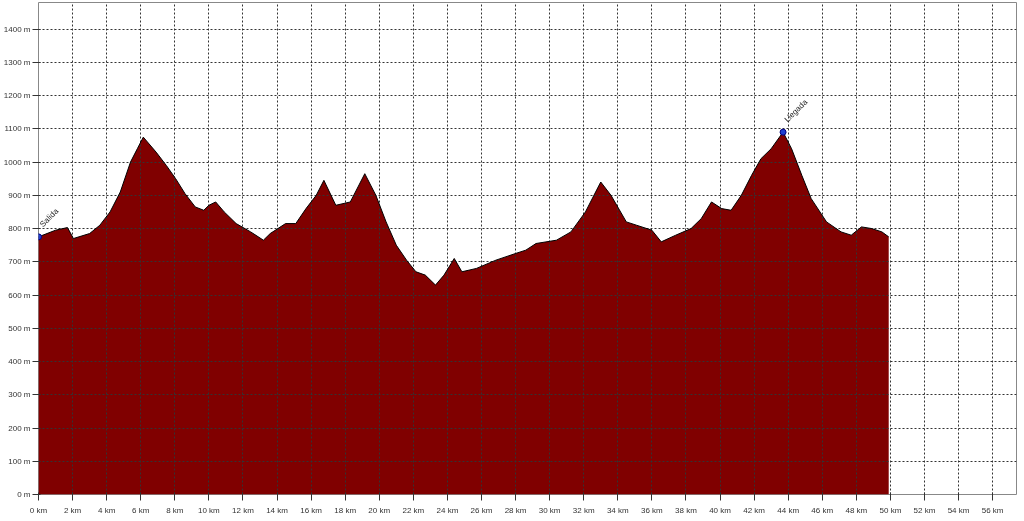  I want to click on x-tick-label: 44 km, so click(788, 510).